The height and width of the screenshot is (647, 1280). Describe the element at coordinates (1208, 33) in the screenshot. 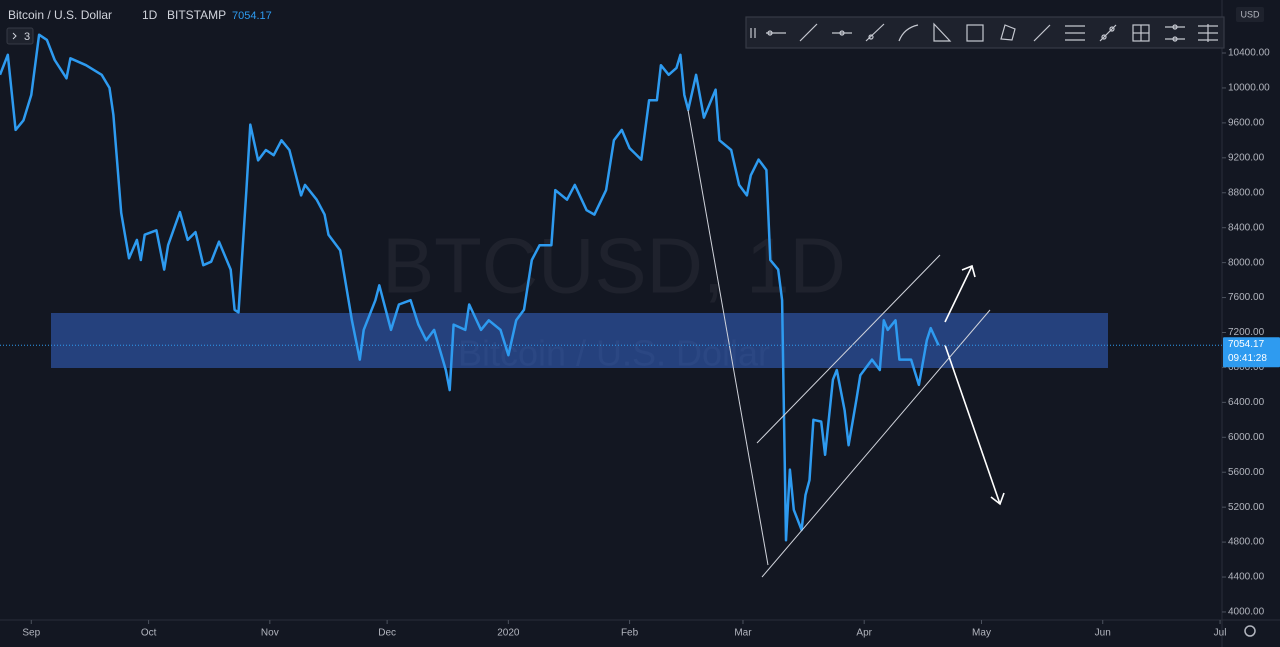

I see `tool-more` at that location.